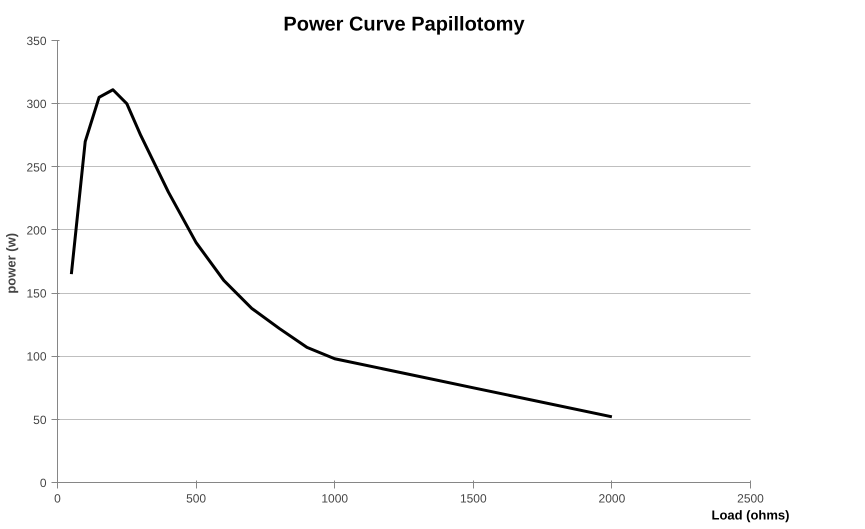 The image size is (865, 529). I want to click on chart-title: Power Curve Papillotomy, so click(404, 25).